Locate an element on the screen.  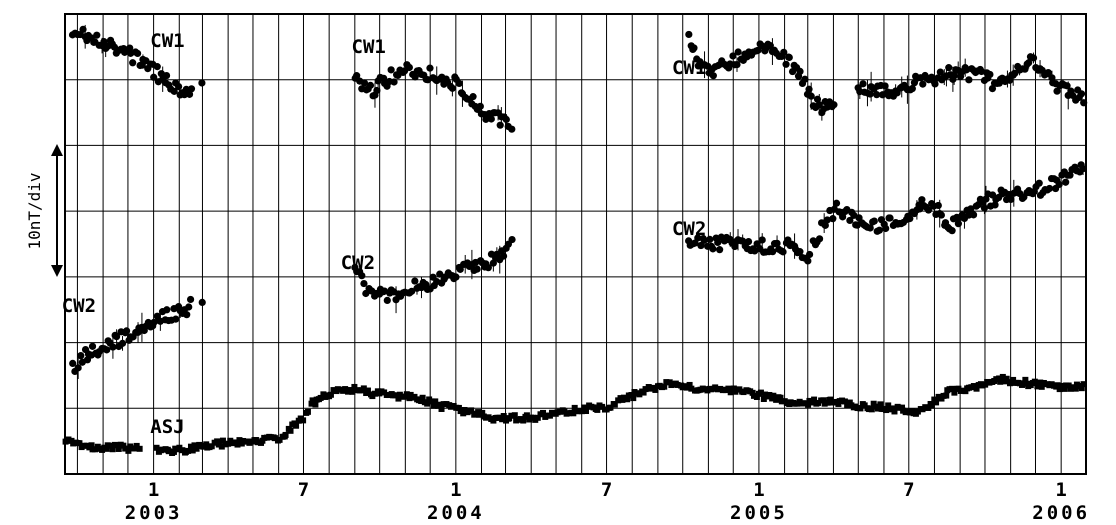
x-year-label: 2006 is located at coordinates (1061, 513).